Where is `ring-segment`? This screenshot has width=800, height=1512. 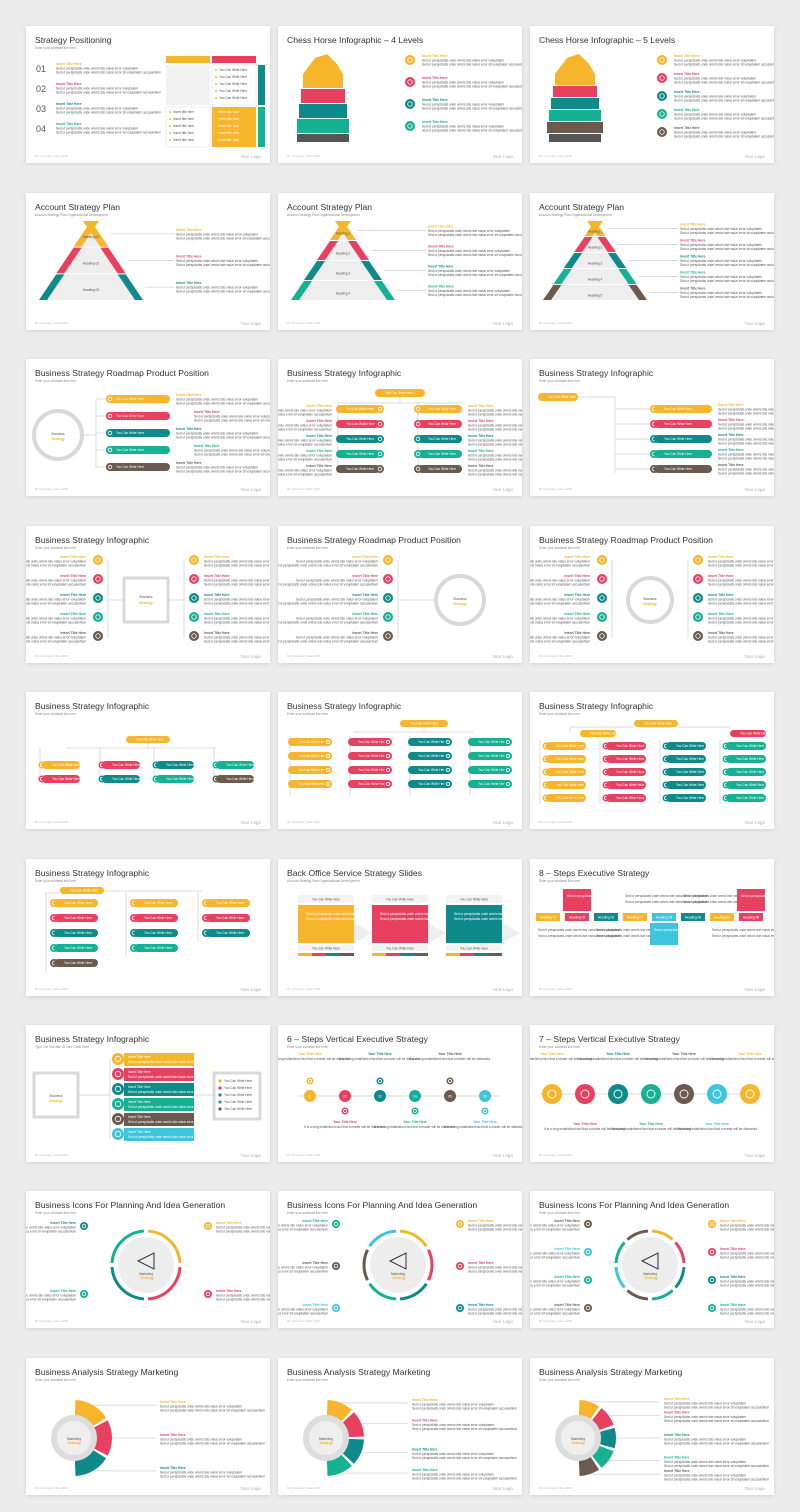
ring-segment is located at coordinates (164, 1283).